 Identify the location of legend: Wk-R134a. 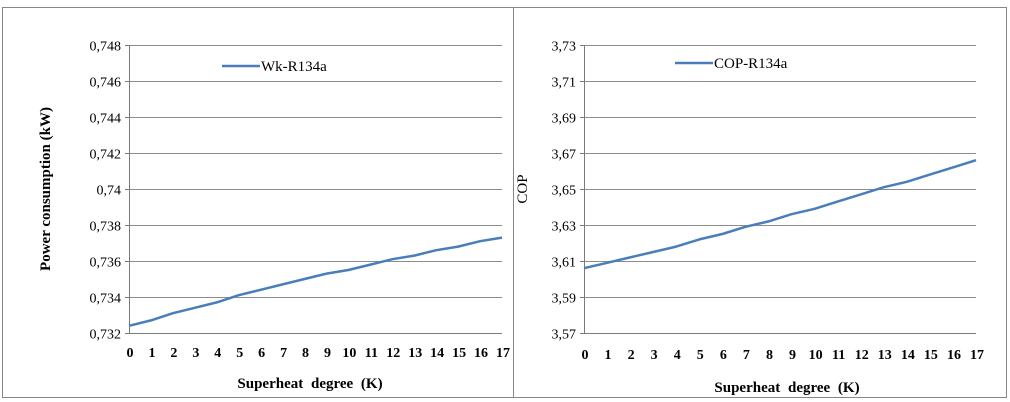
(274, 67).